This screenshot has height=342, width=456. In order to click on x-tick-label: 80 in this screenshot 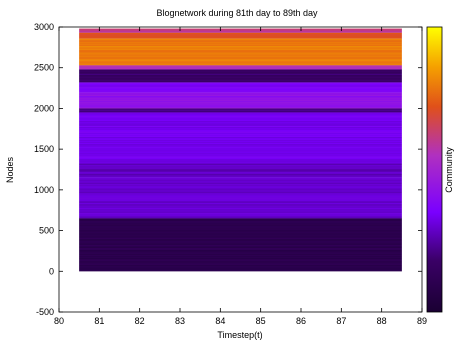, I will do `click(59, 321)`.